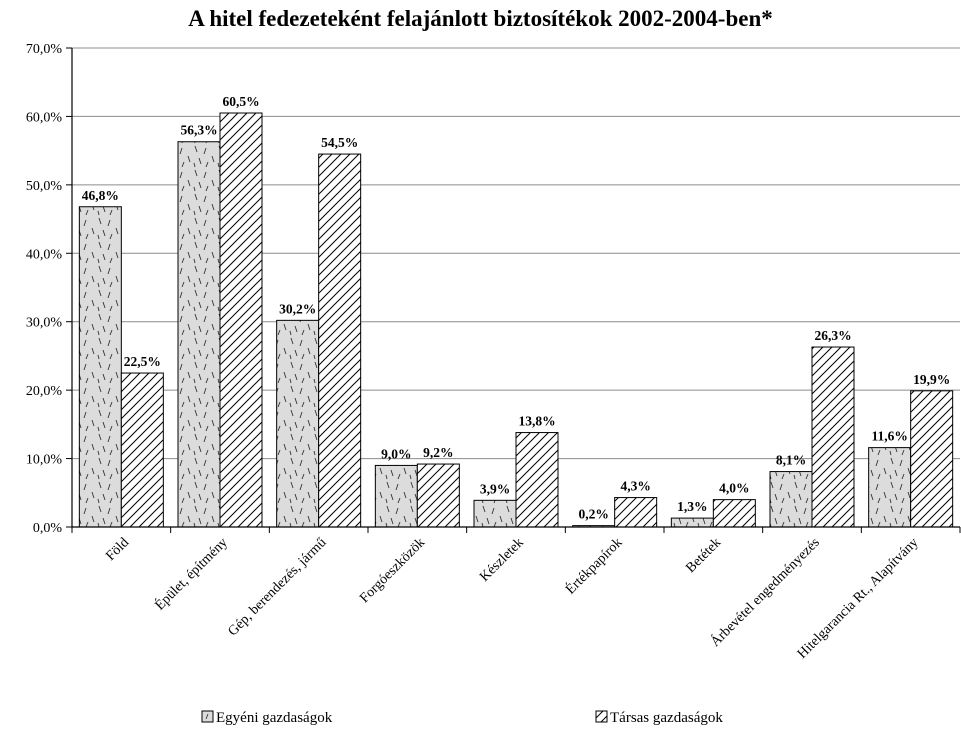 This screenshot has height=731, width=961. Describe the element at coordinates (274, 718) in the screenshot. I see `legend-label: Egyéni gazdaságok` at that location.